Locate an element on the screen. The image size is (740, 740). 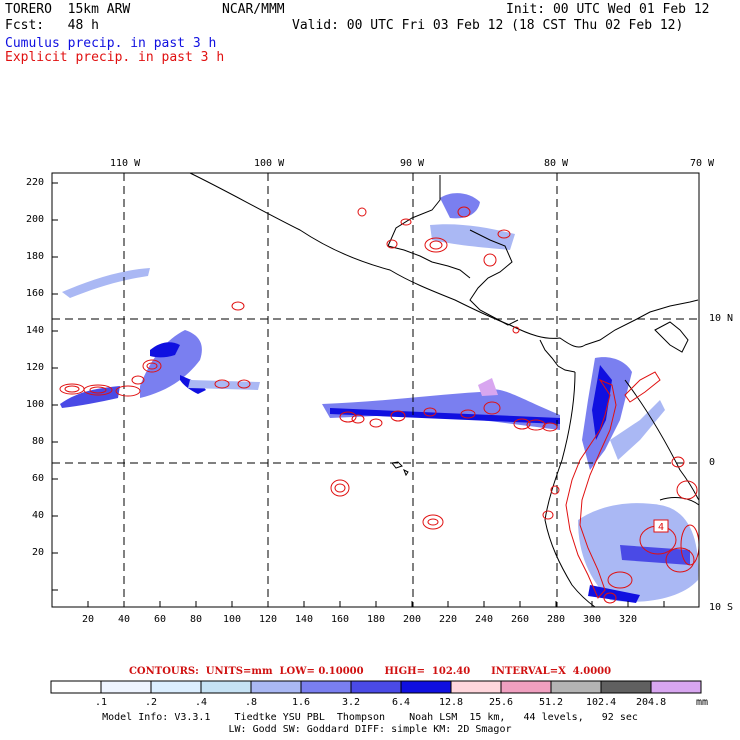
colorbar-tick-label: 25.6 is located at coordinates (501, 702).